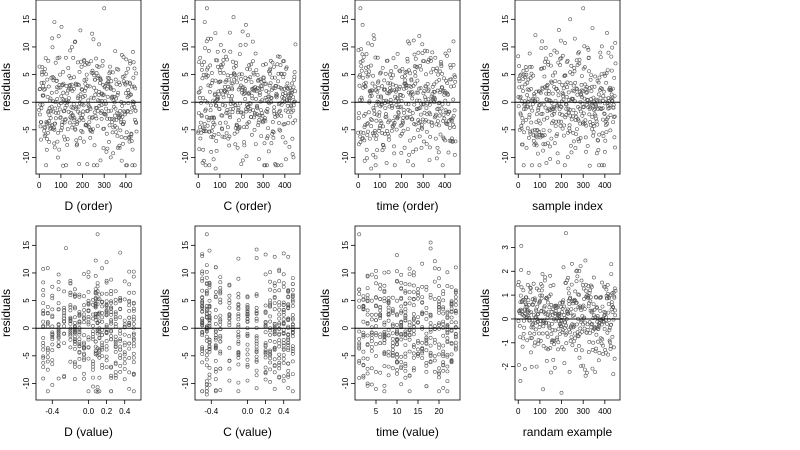 This screenshot has height=450, width=800. I want to click on y-tick-label: -2, so click(505, 367).